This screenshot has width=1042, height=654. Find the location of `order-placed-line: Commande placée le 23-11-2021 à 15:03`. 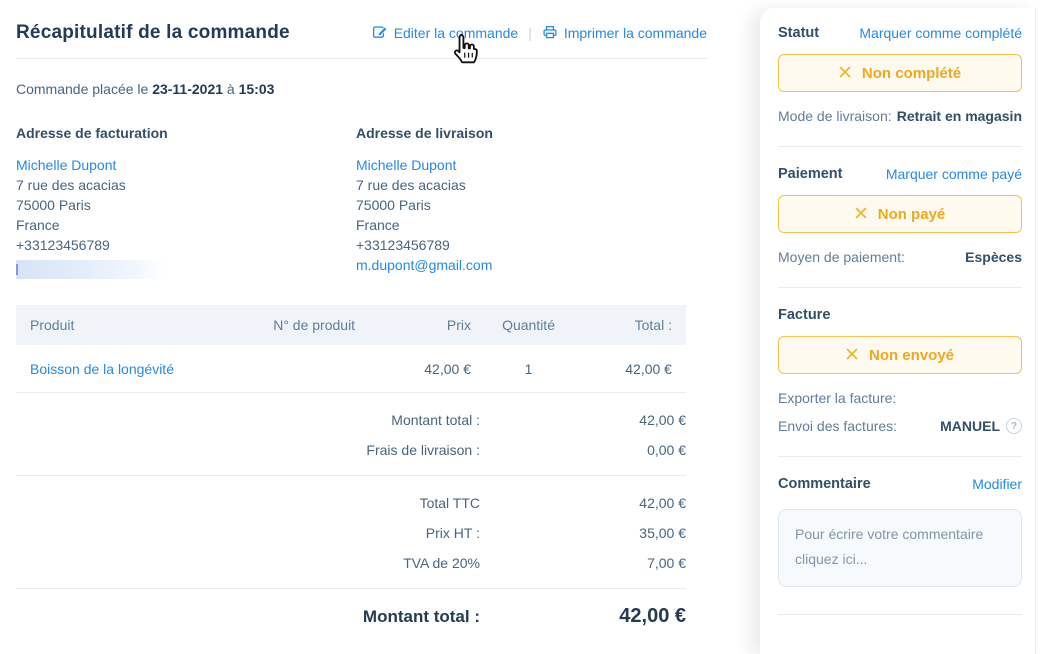

order-placed-line: Commande placée le 23-11-2021 à 15:03 is located at coordinates (145, 89).